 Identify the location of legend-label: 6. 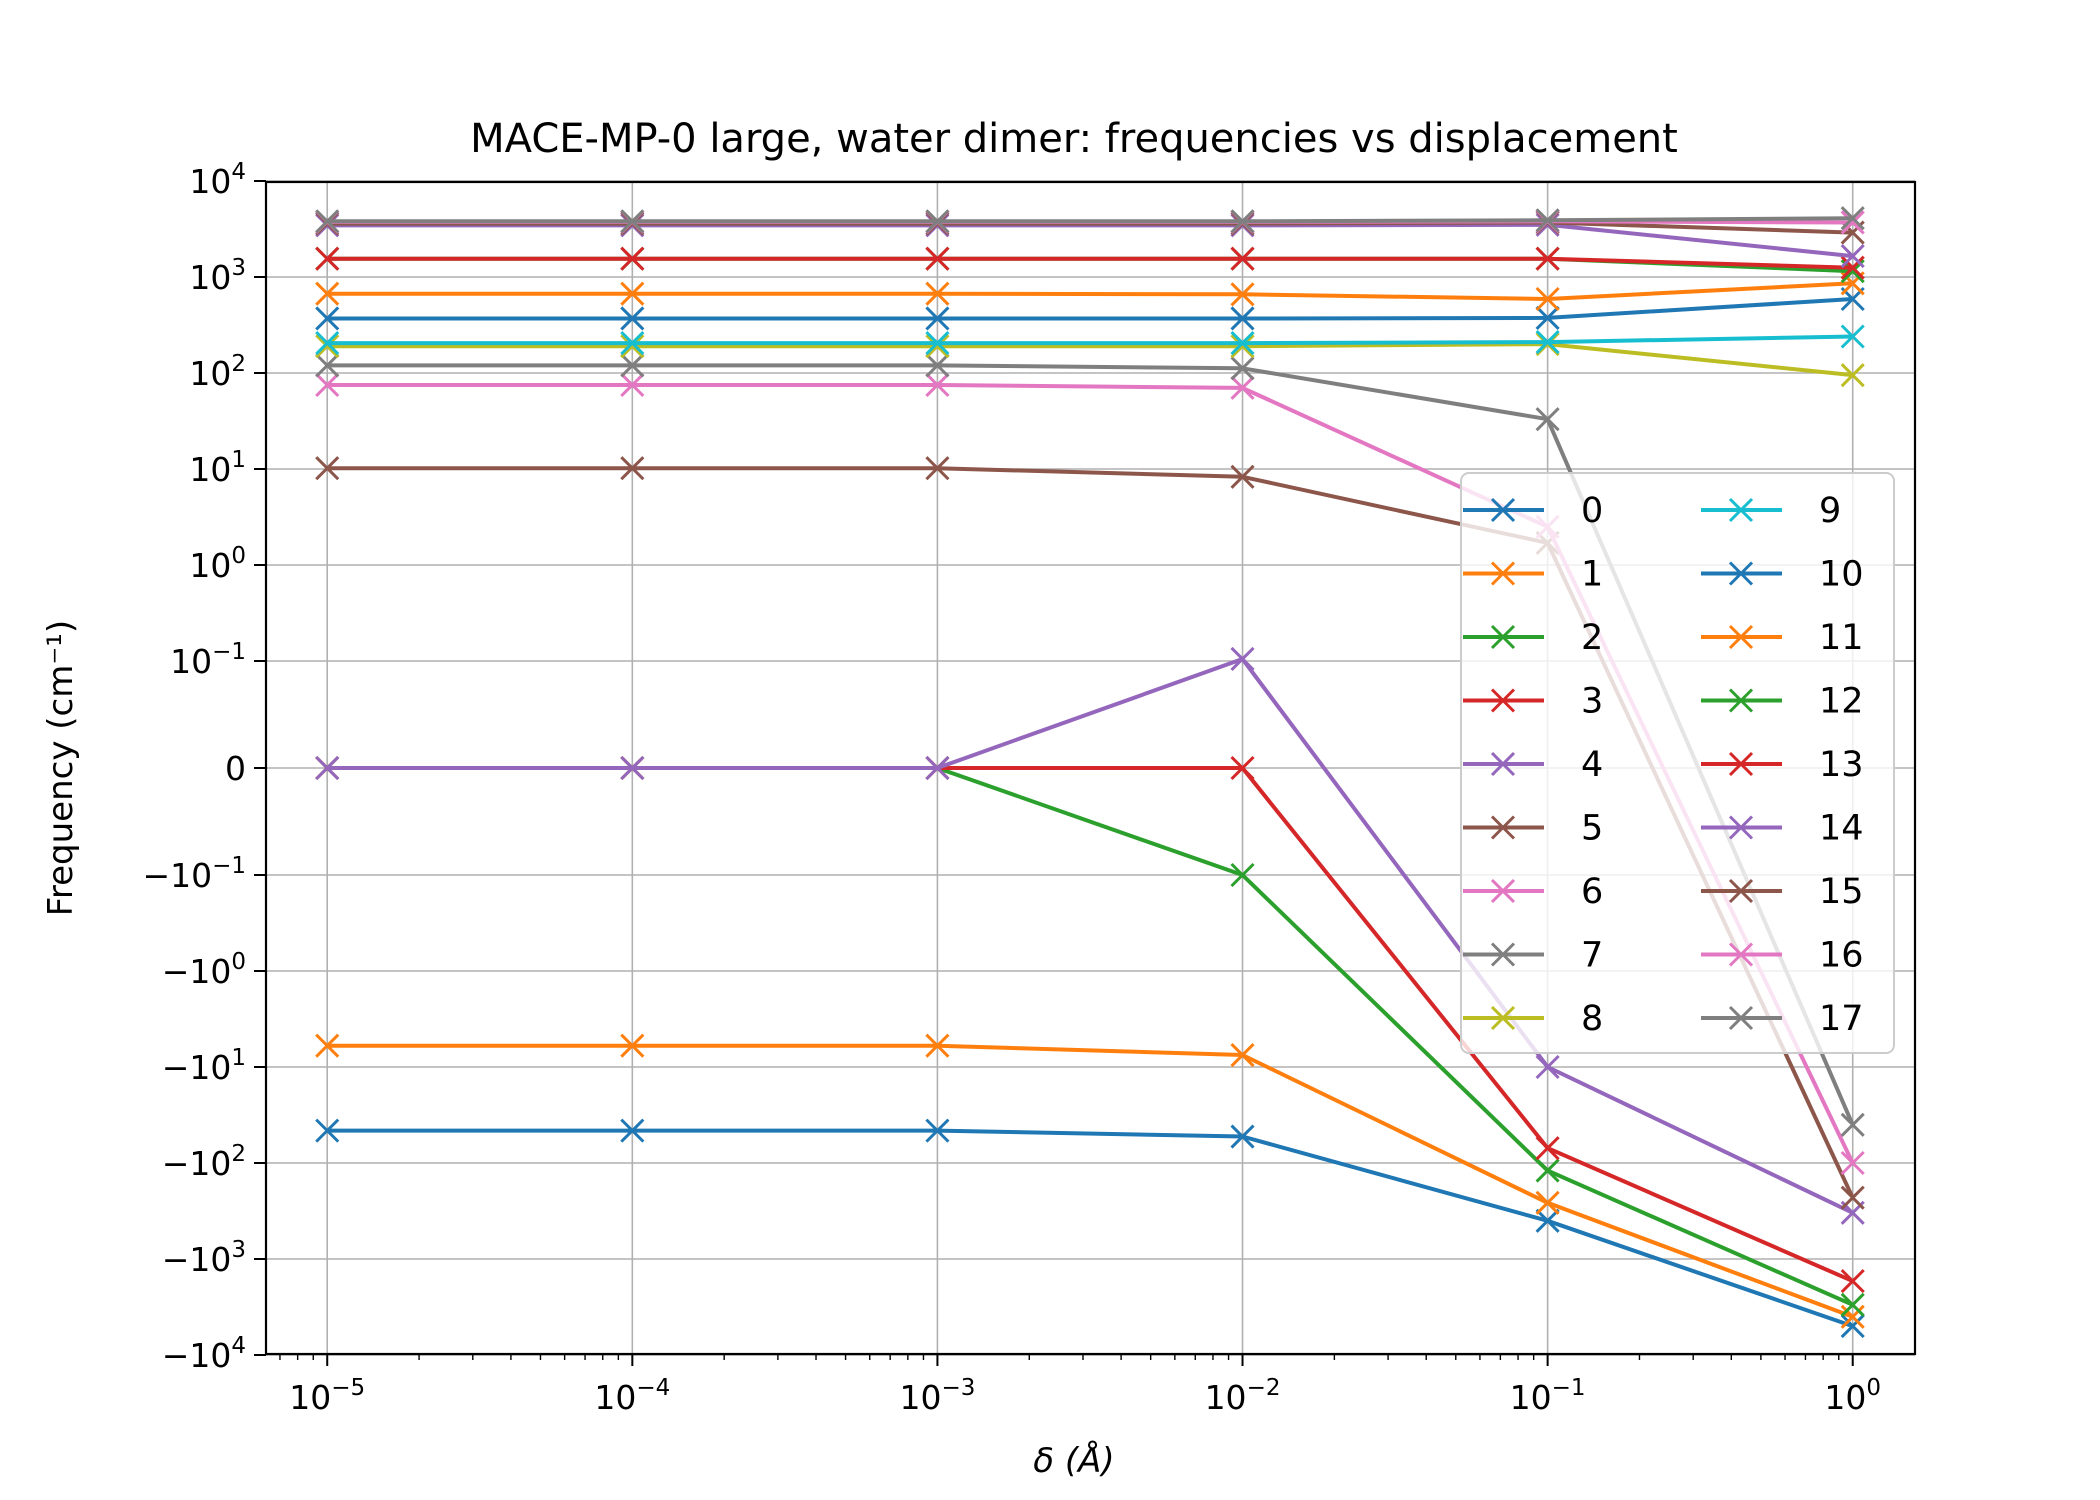
(1592, 892).